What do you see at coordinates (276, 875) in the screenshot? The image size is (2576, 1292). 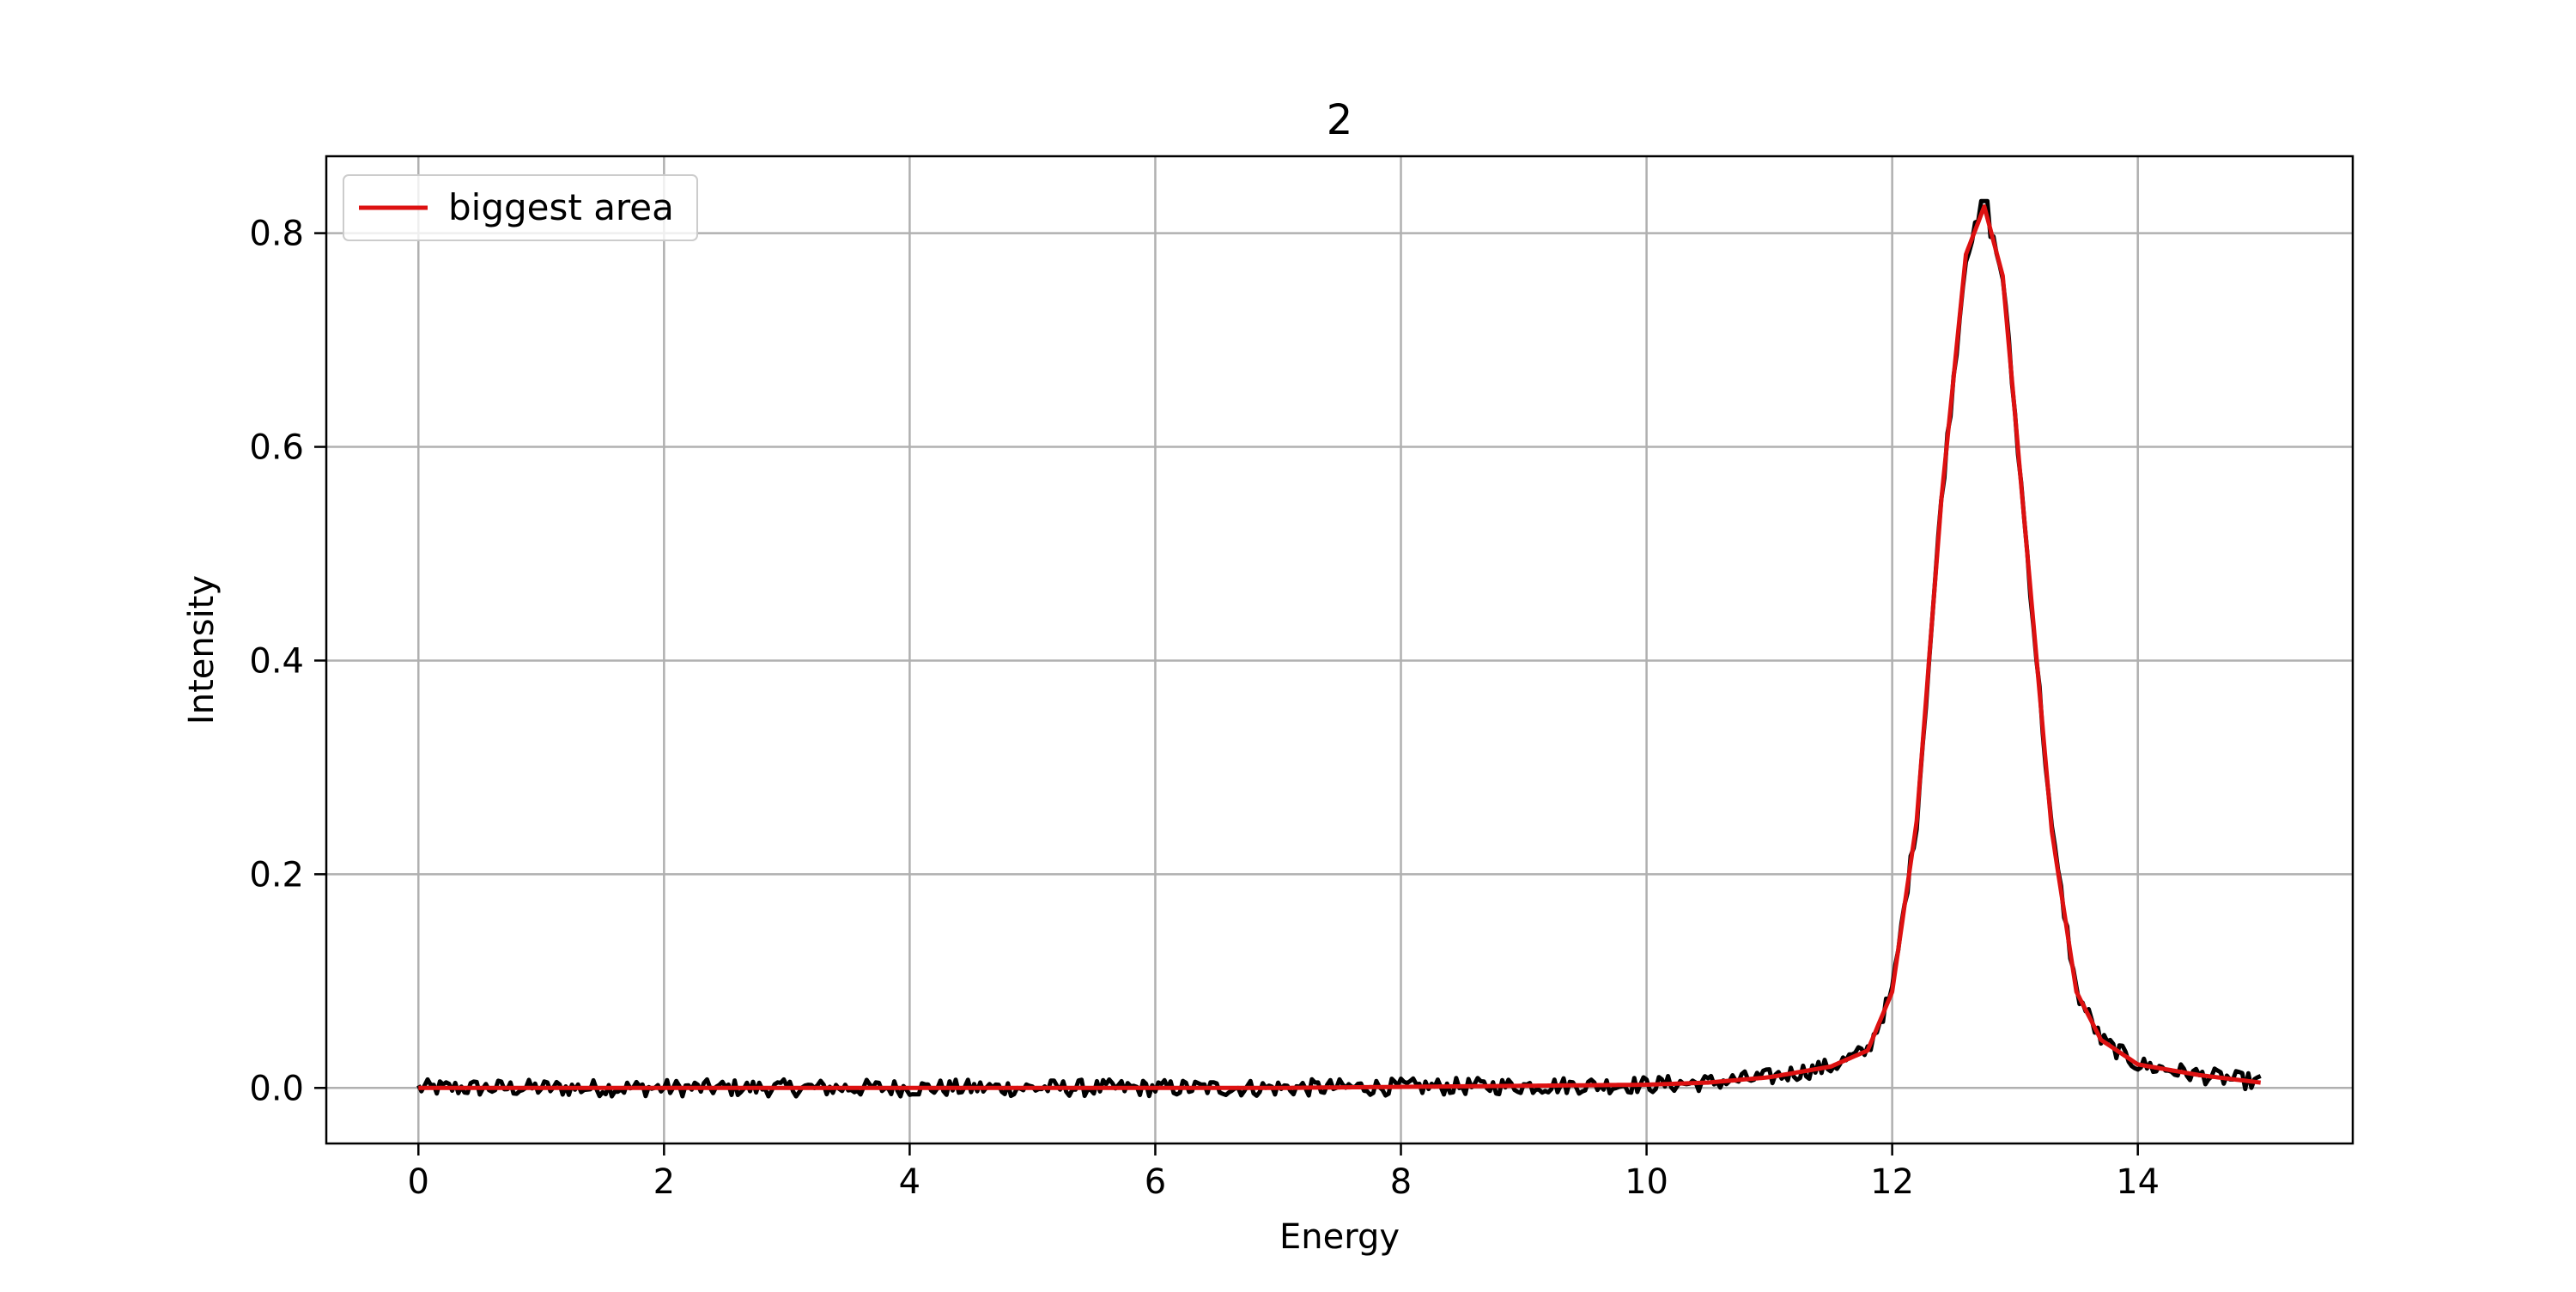 I see `y-tick-label: 0.2` at bounding box center [276, 875].